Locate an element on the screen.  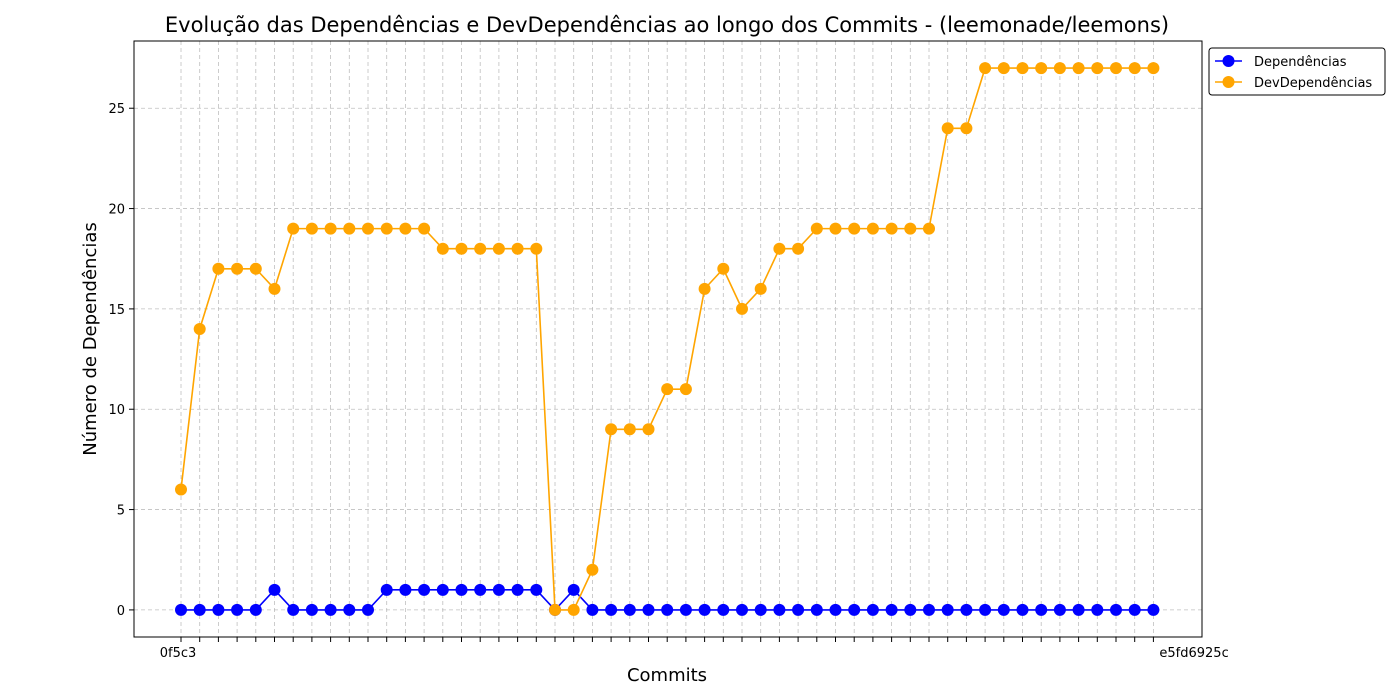
y-tick-label: 5 is located at coordinates (121, 511).